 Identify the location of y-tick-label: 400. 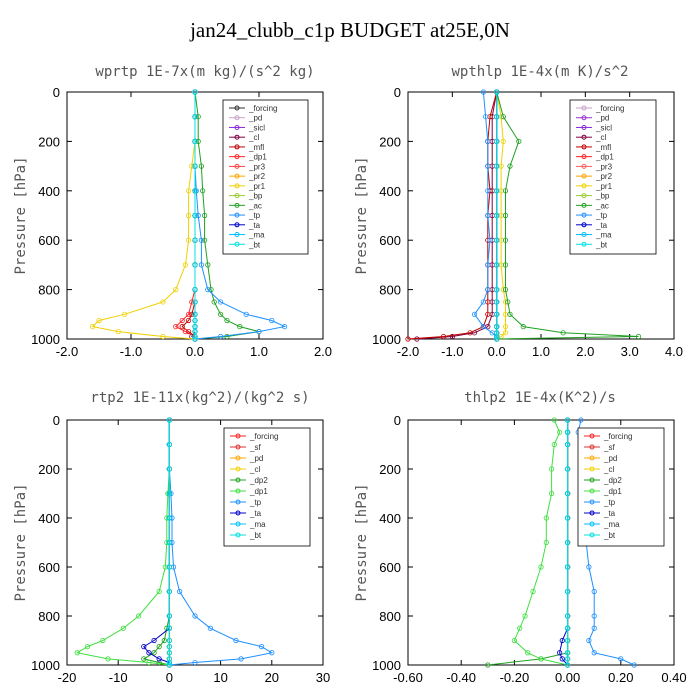
(49, 518).